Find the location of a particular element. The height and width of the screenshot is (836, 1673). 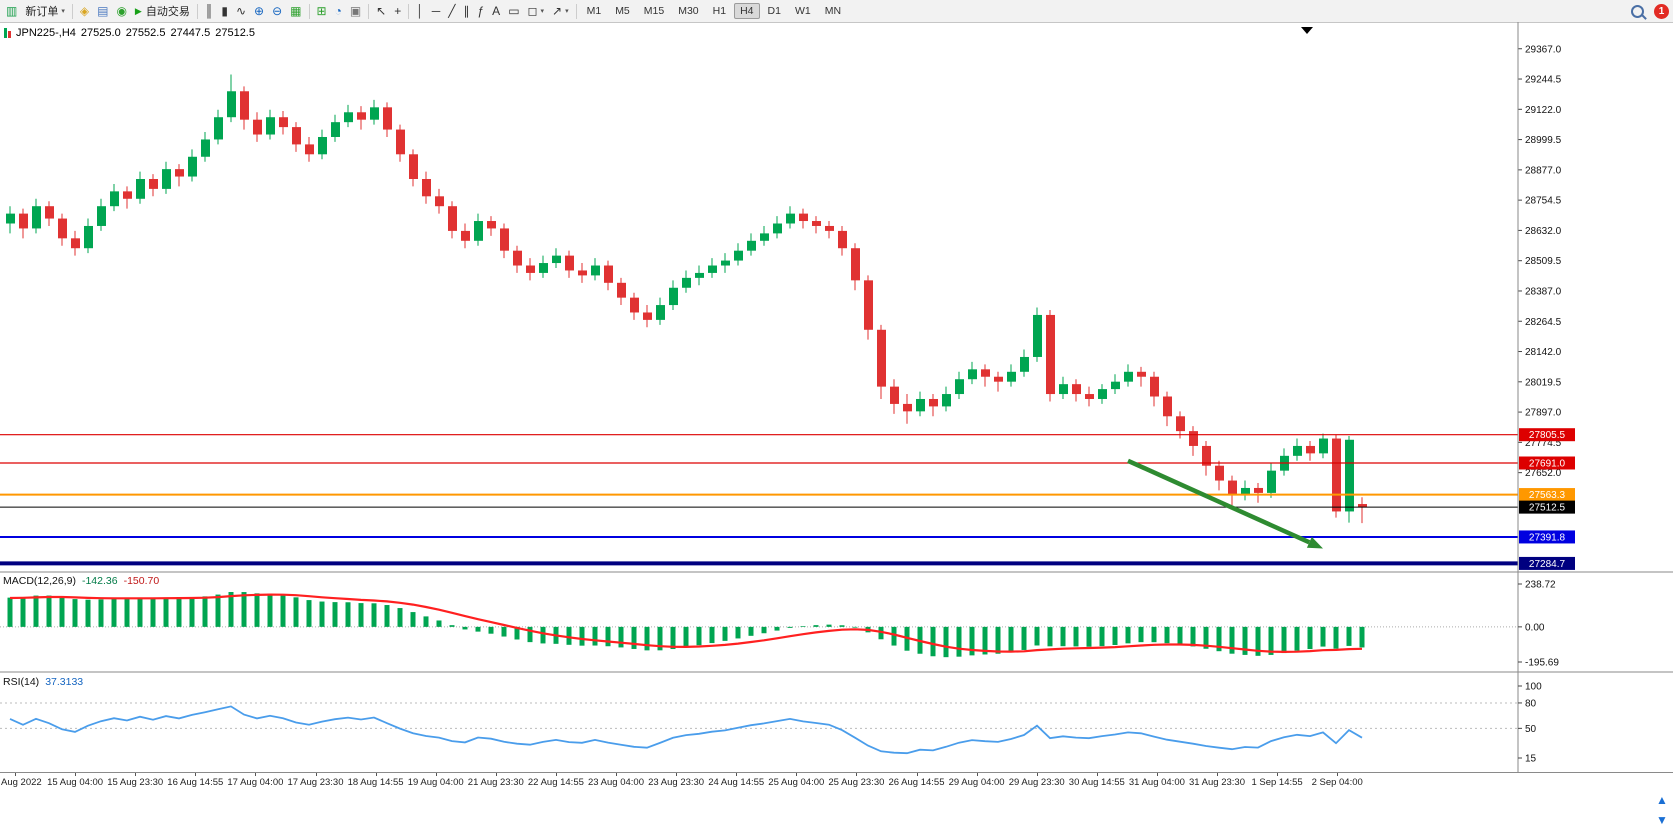

trendline-icon: ╱ is located at coordinates (451, 11).